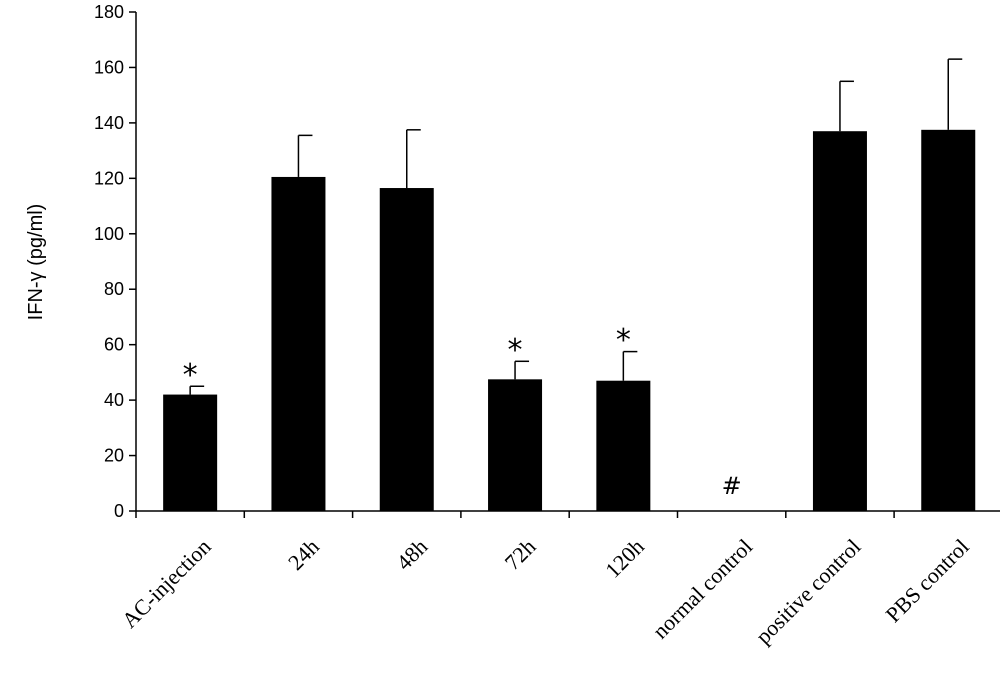 Image resolution: width=1000 pixels, height=691 pixels. I want to click on x-tick-label: 120h, so click(624, 558).